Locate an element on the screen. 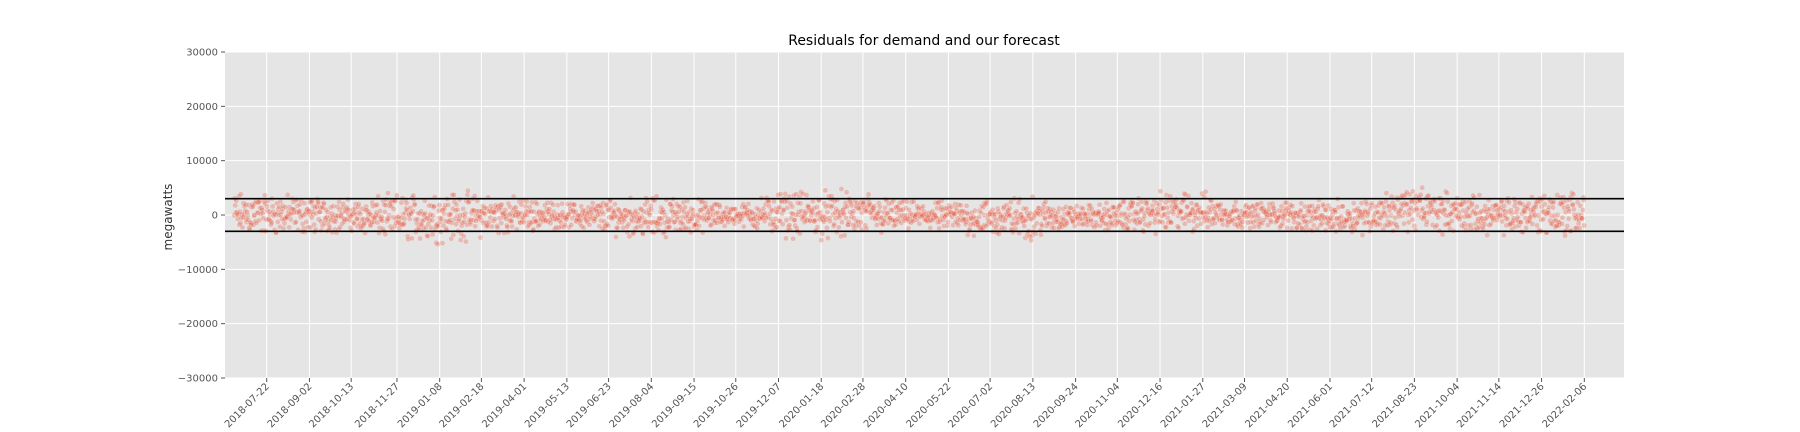 The image size is (1800, 432). x-tick-label: 2021-12-26 is located at coordinates (1522, 405).